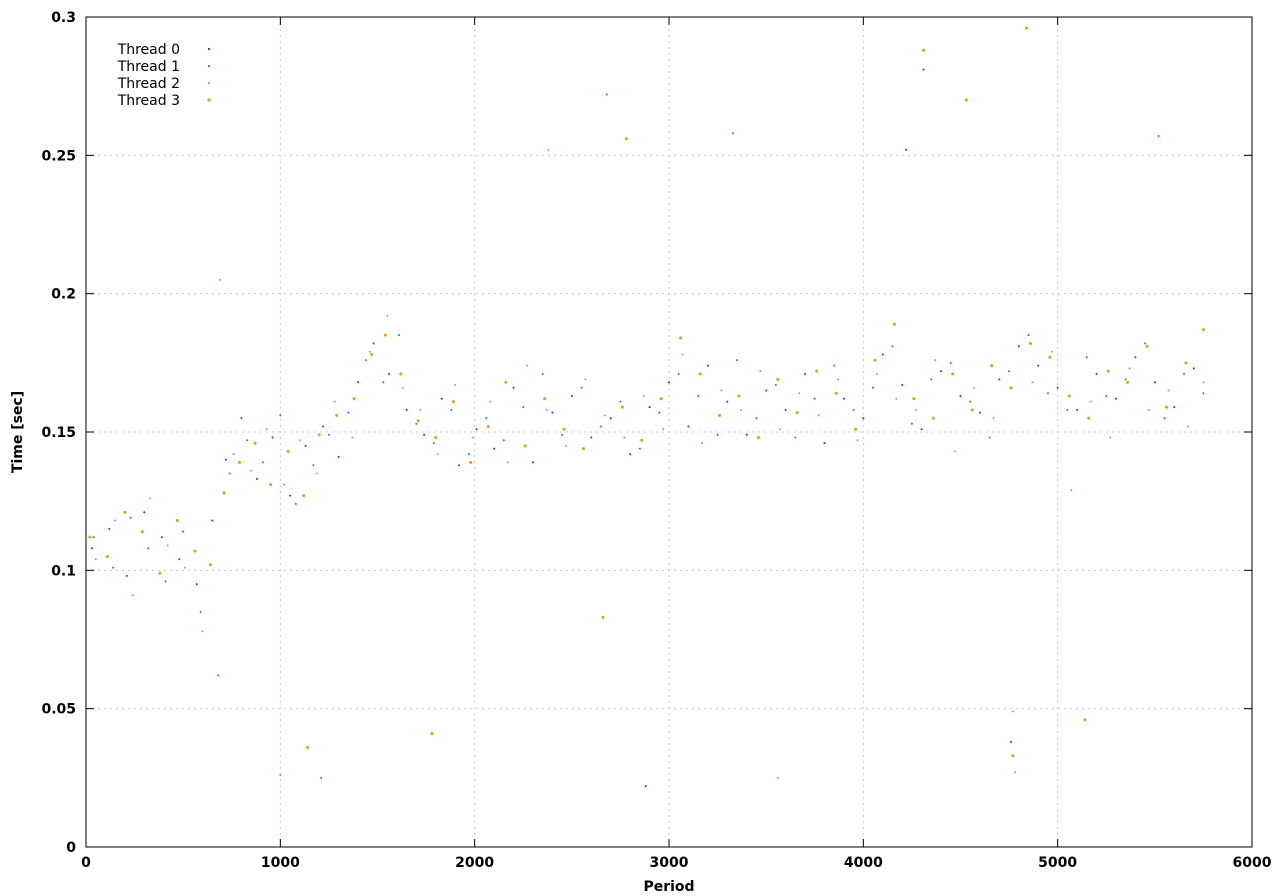  Describe the element at coordinates (58, 156) in the screenshot. I see `y-tick-label: 0.25` at that location.